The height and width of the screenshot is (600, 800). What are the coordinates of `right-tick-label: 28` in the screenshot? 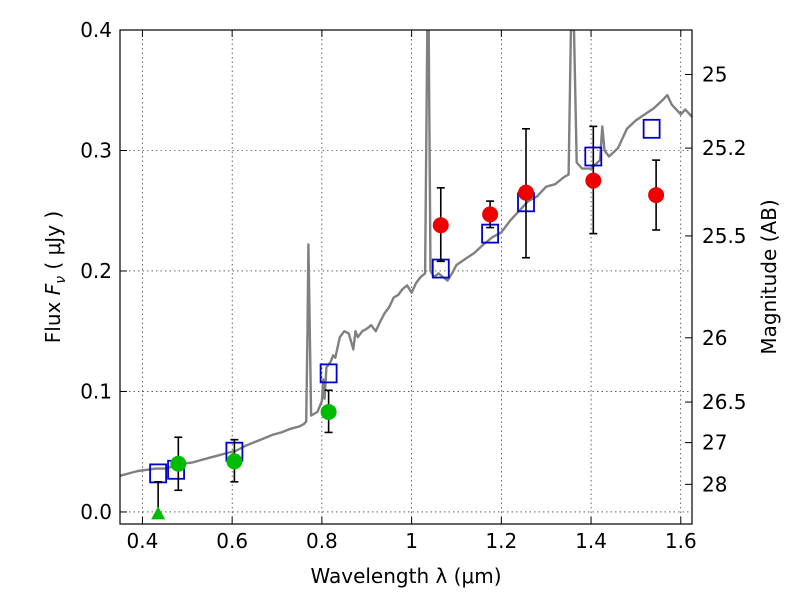 It's located at (714, 484).